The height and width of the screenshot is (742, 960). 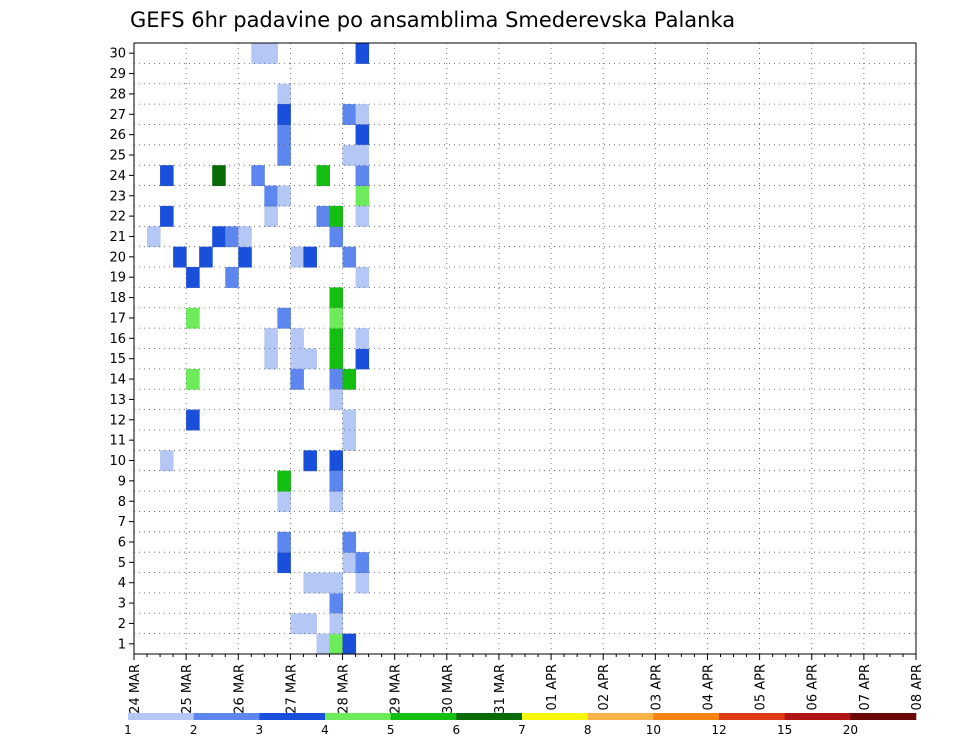 What do you see at coordinates (865, 687) in the screenshot?
I see `x-tick-label: 07 APR` at bounding box center [865, 687].